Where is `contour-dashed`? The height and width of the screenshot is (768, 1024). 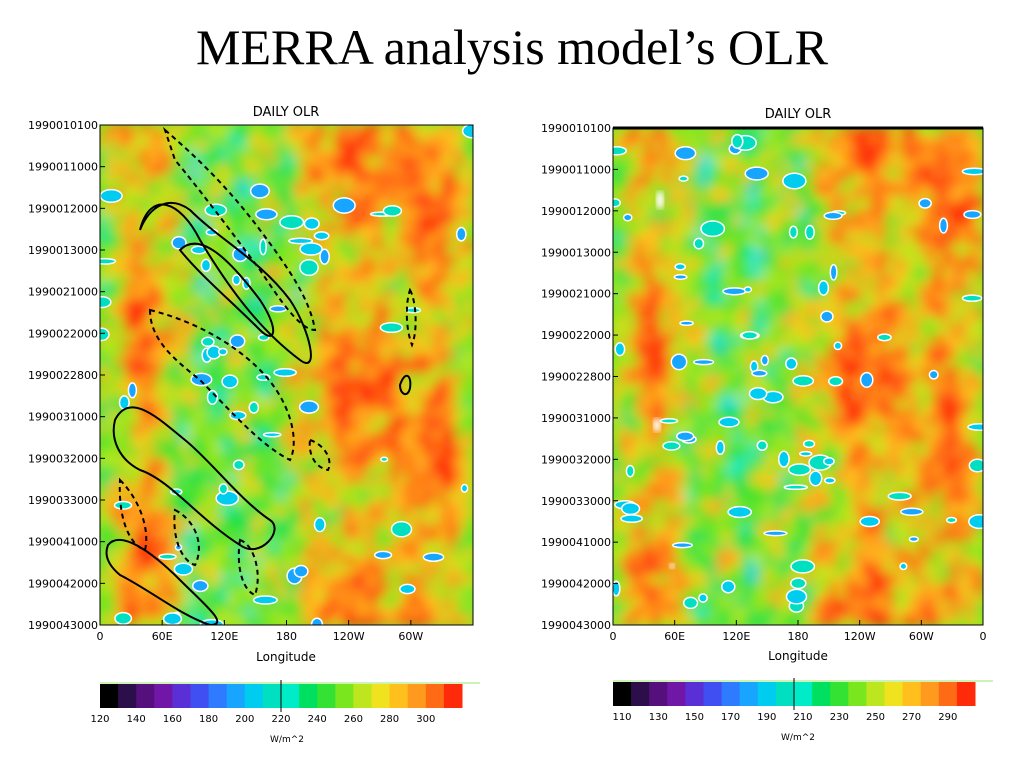
contour-dashed is located at coordinates (239, 229).